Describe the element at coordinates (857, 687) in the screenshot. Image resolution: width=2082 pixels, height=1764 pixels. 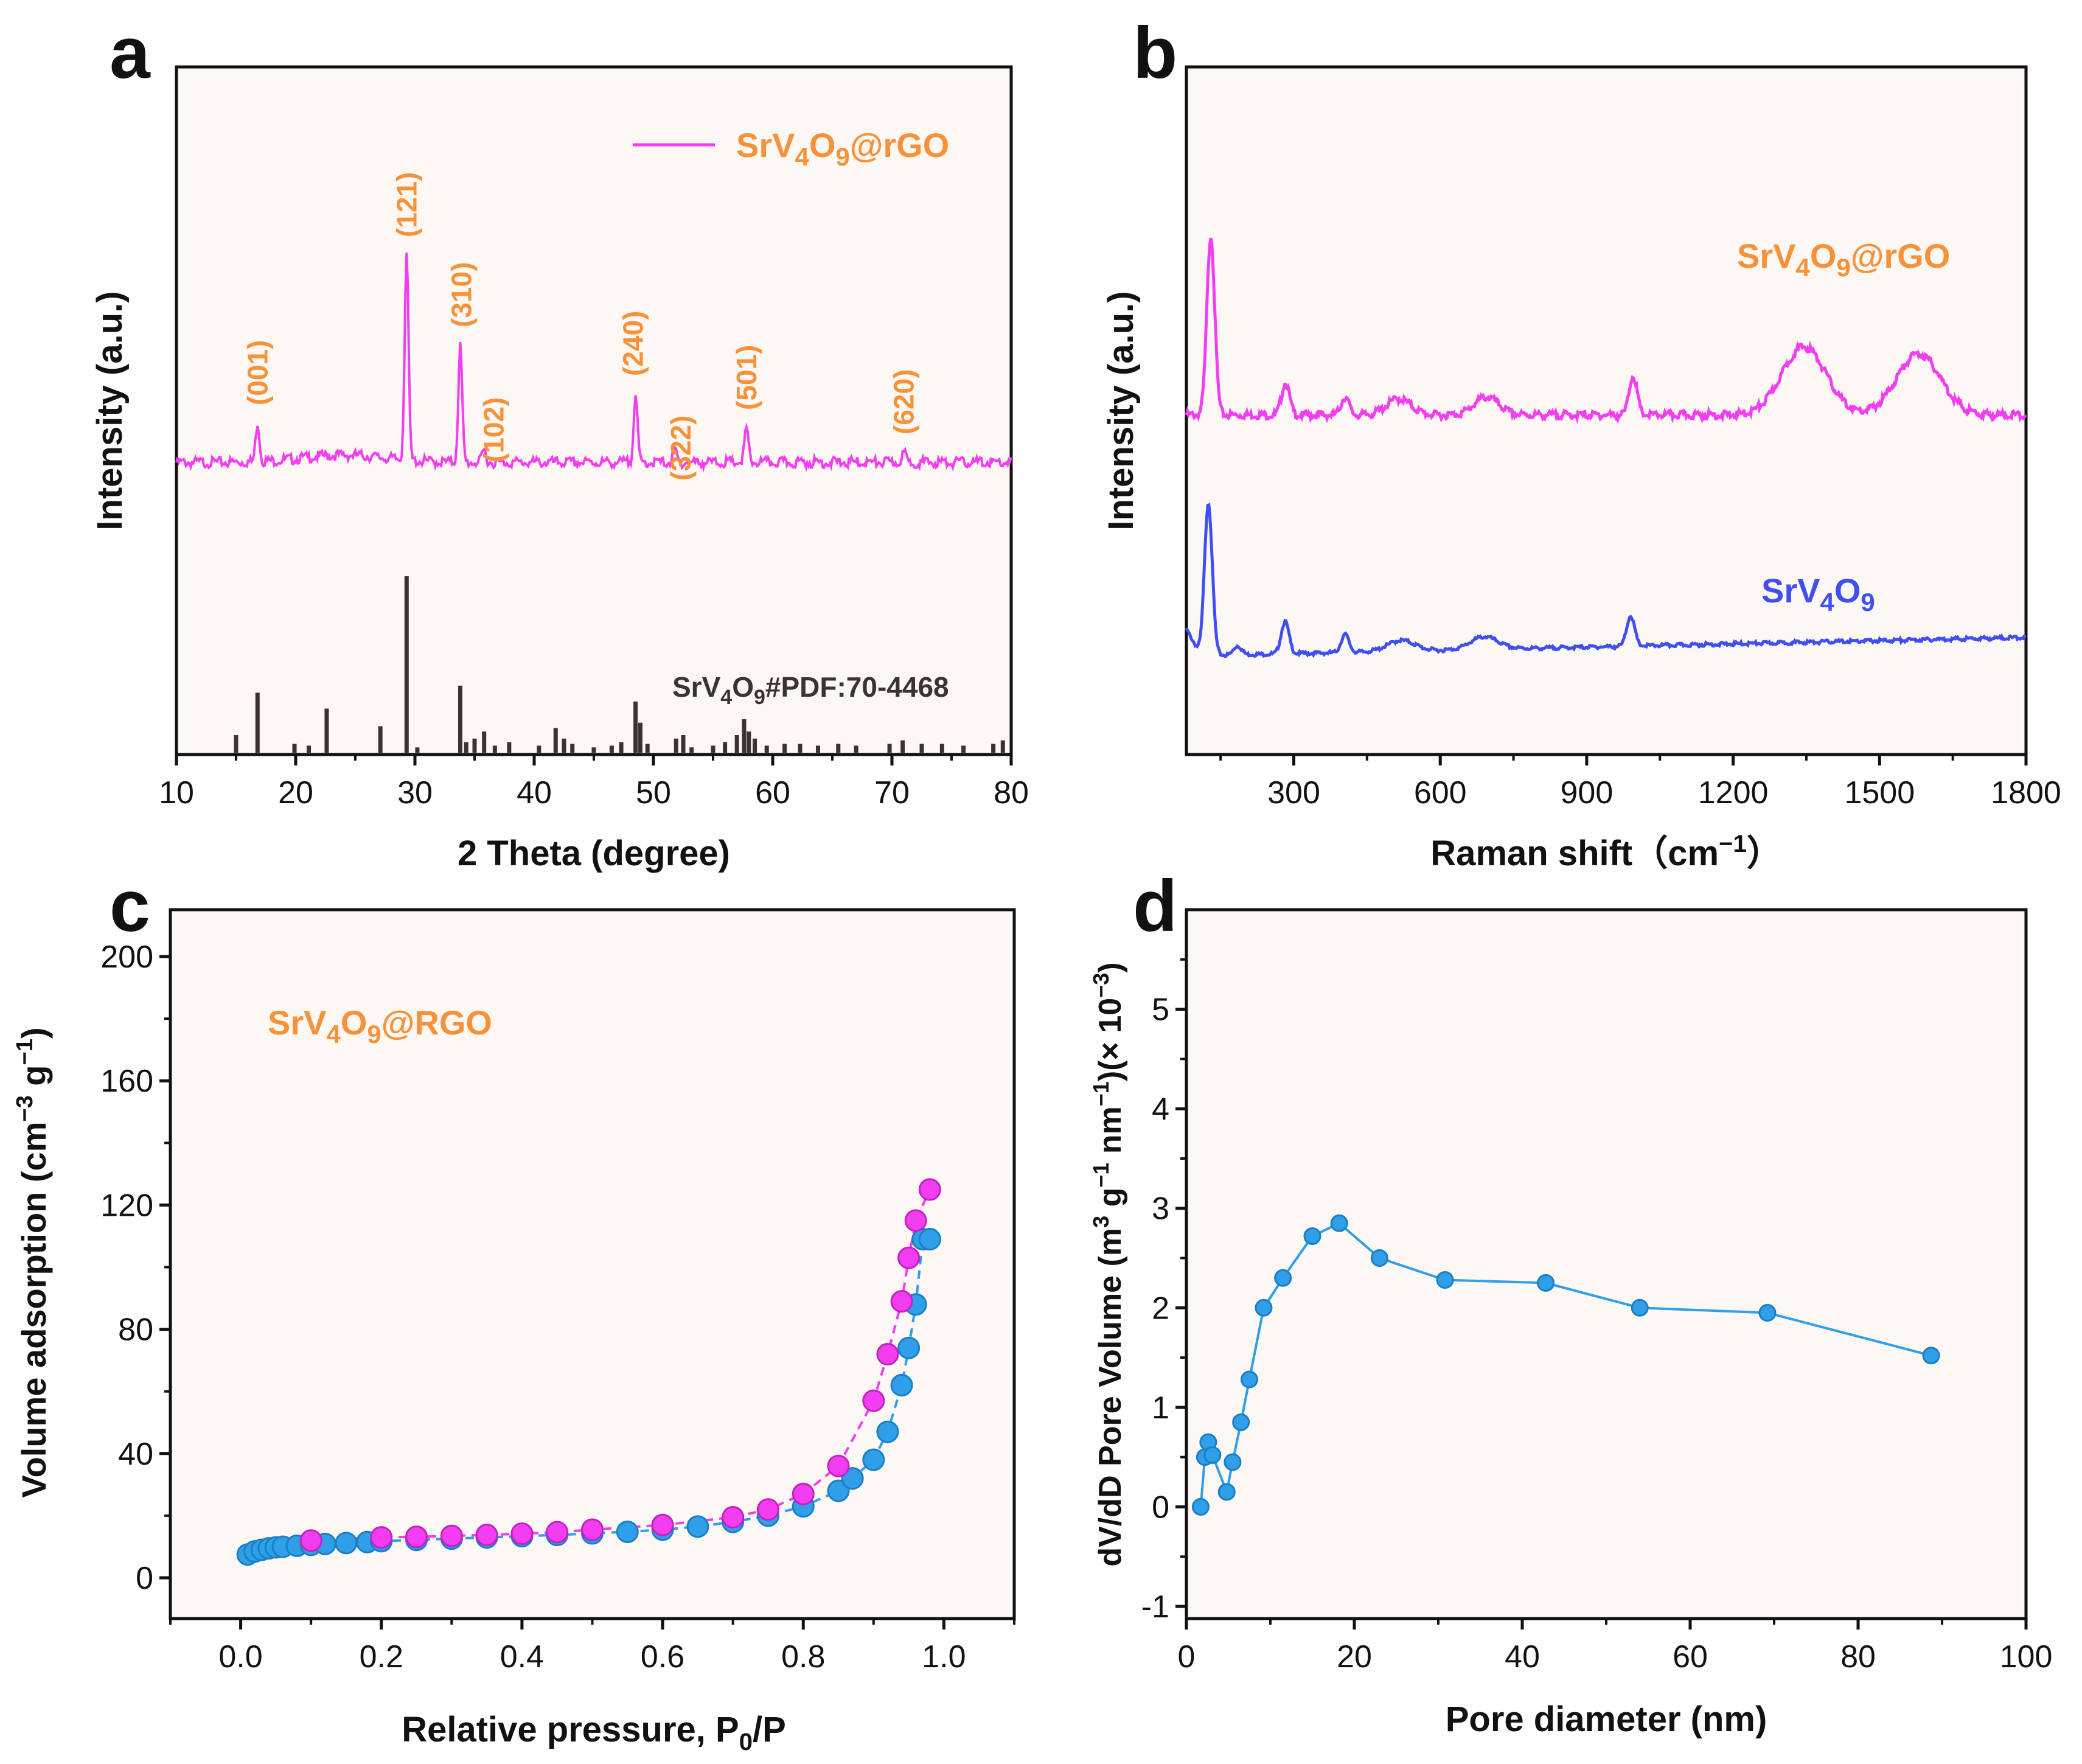
I see `ref-a-tail: #PDF:70-4468` at that location.